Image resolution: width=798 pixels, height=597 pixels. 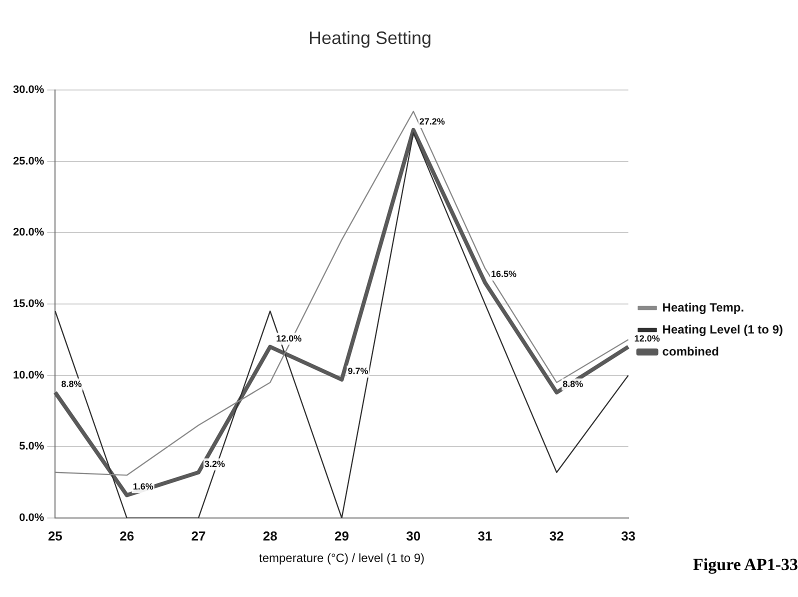 I want to click on data-label: 1.6%, so click(x=143, y=487).